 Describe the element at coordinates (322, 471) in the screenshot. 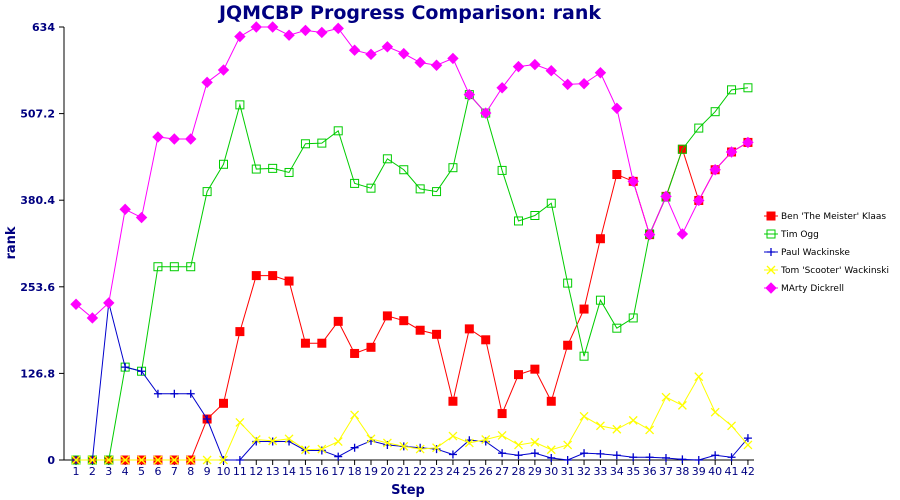

I see `x-tick-label: 16` at that location.